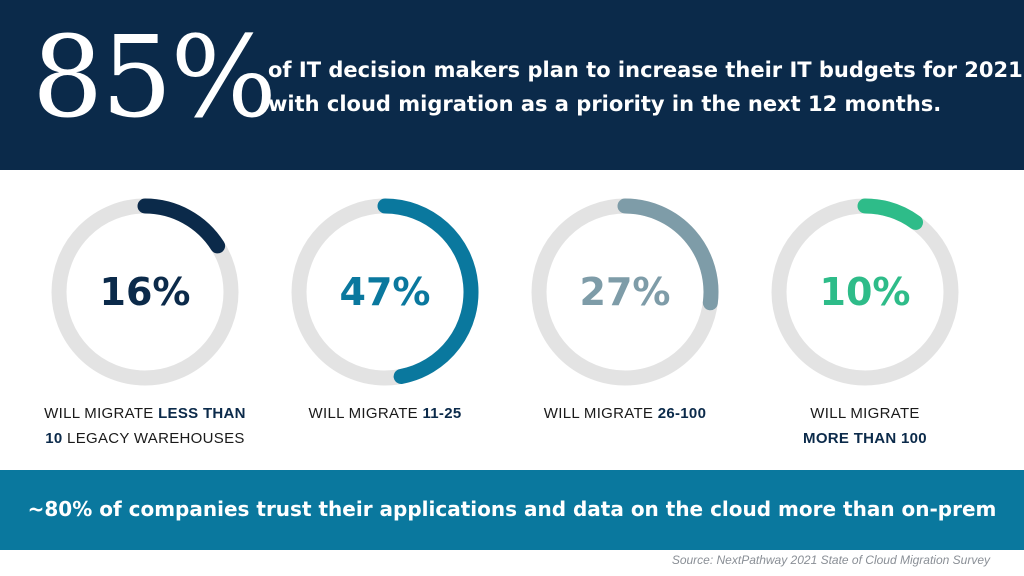  Describe the element at coordinates (154, 78) in the screenshot. I see `headline-stat: 85%` at that location.